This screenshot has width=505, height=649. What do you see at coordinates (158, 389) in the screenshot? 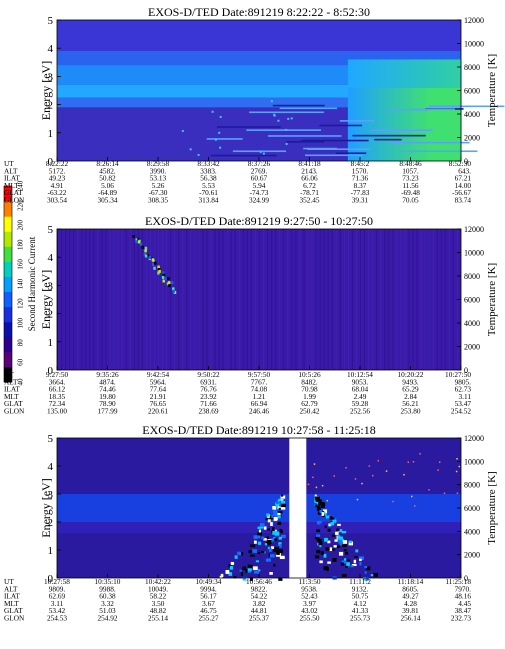
I see `ephemeris-cell: 77.64` at bounding box center [158, 389].